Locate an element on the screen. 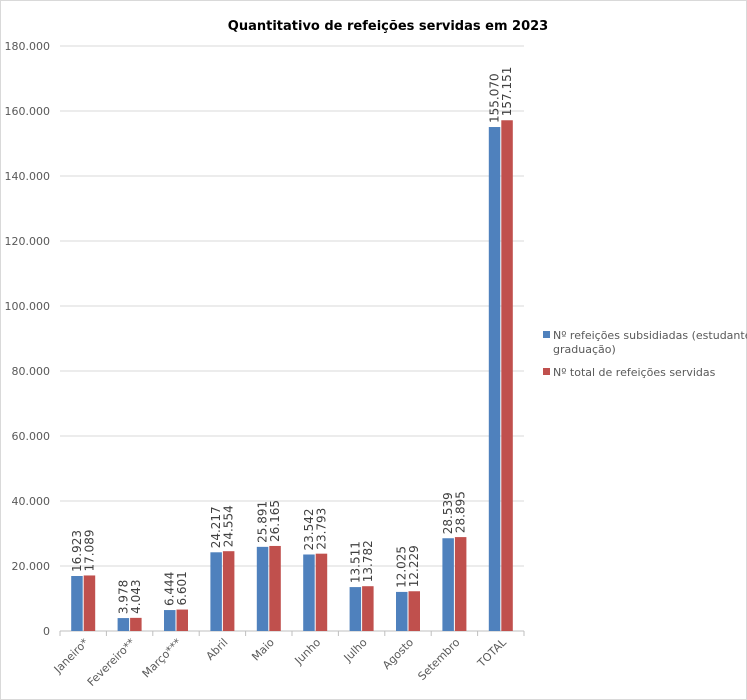 This screenshot has width=747, height=700. data-label: 6.601 is located at coordinates (182, 588).